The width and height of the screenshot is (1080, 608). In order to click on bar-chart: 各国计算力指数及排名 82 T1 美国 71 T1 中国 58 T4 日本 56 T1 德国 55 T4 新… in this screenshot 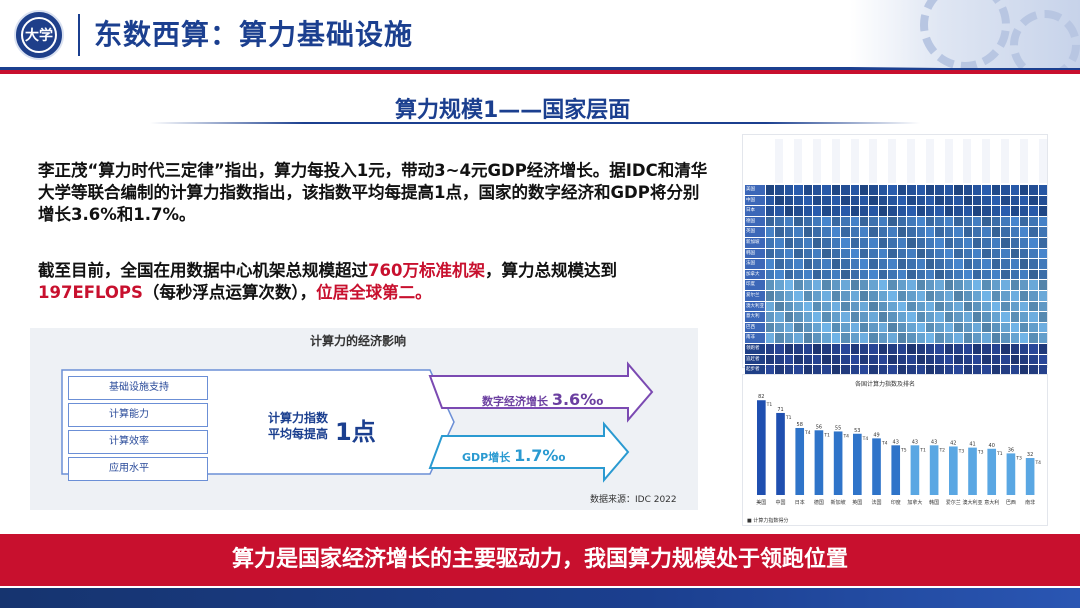, I will do `click(895, 450)`.